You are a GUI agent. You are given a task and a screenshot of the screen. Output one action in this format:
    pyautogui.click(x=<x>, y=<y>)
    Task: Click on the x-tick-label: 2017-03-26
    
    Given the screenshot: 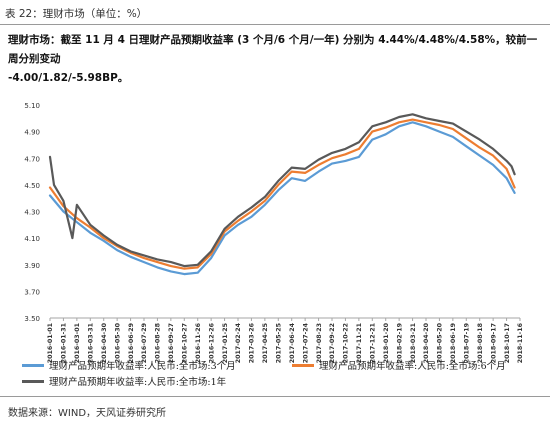 What is the action you would take?
    pyautogui.click(x=252, y=342)
    